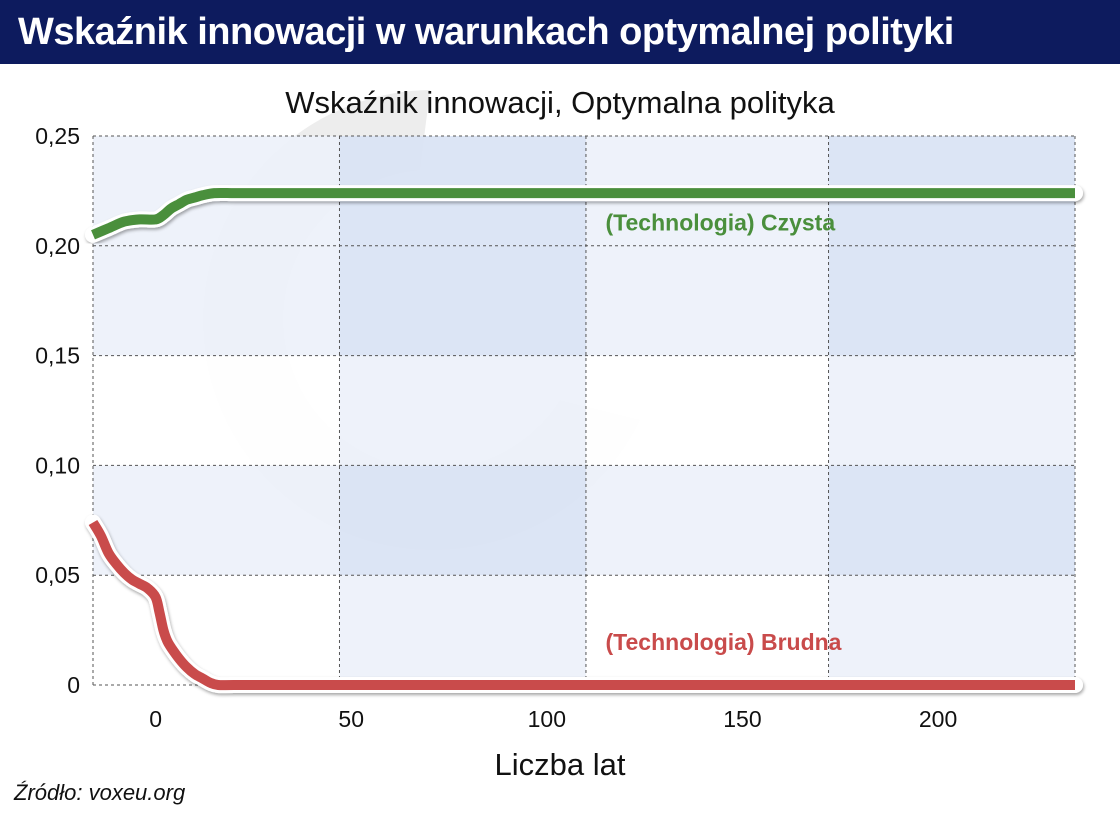  What do you see at coordinates (57, 575) in the screenshot?
I see `y-tick-label: 0,05` at bounding box center [57, 575].